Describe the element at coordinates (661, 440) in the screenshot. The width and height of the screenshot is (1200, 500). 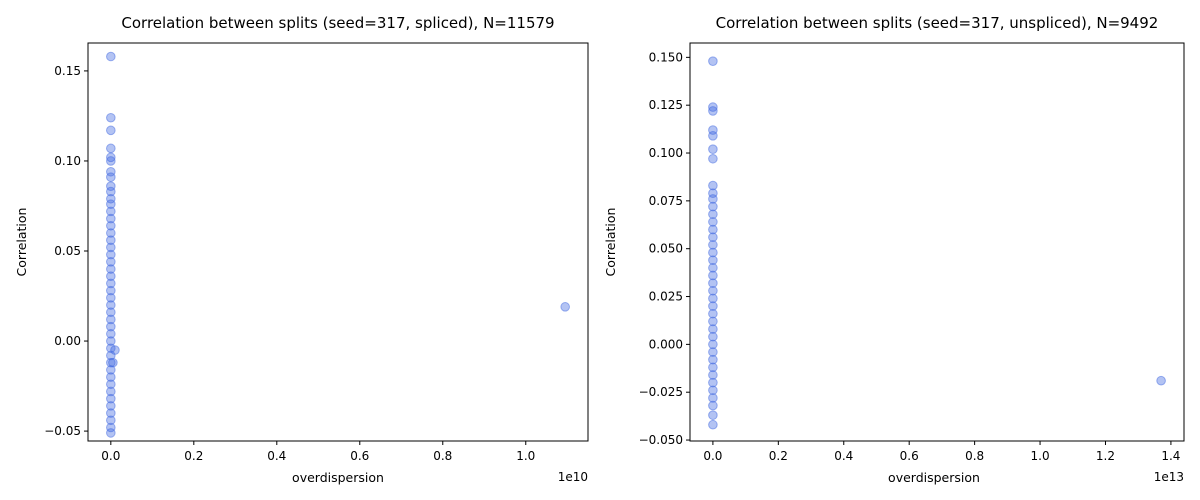
I see `y-tick-label: −0.050` at that location.